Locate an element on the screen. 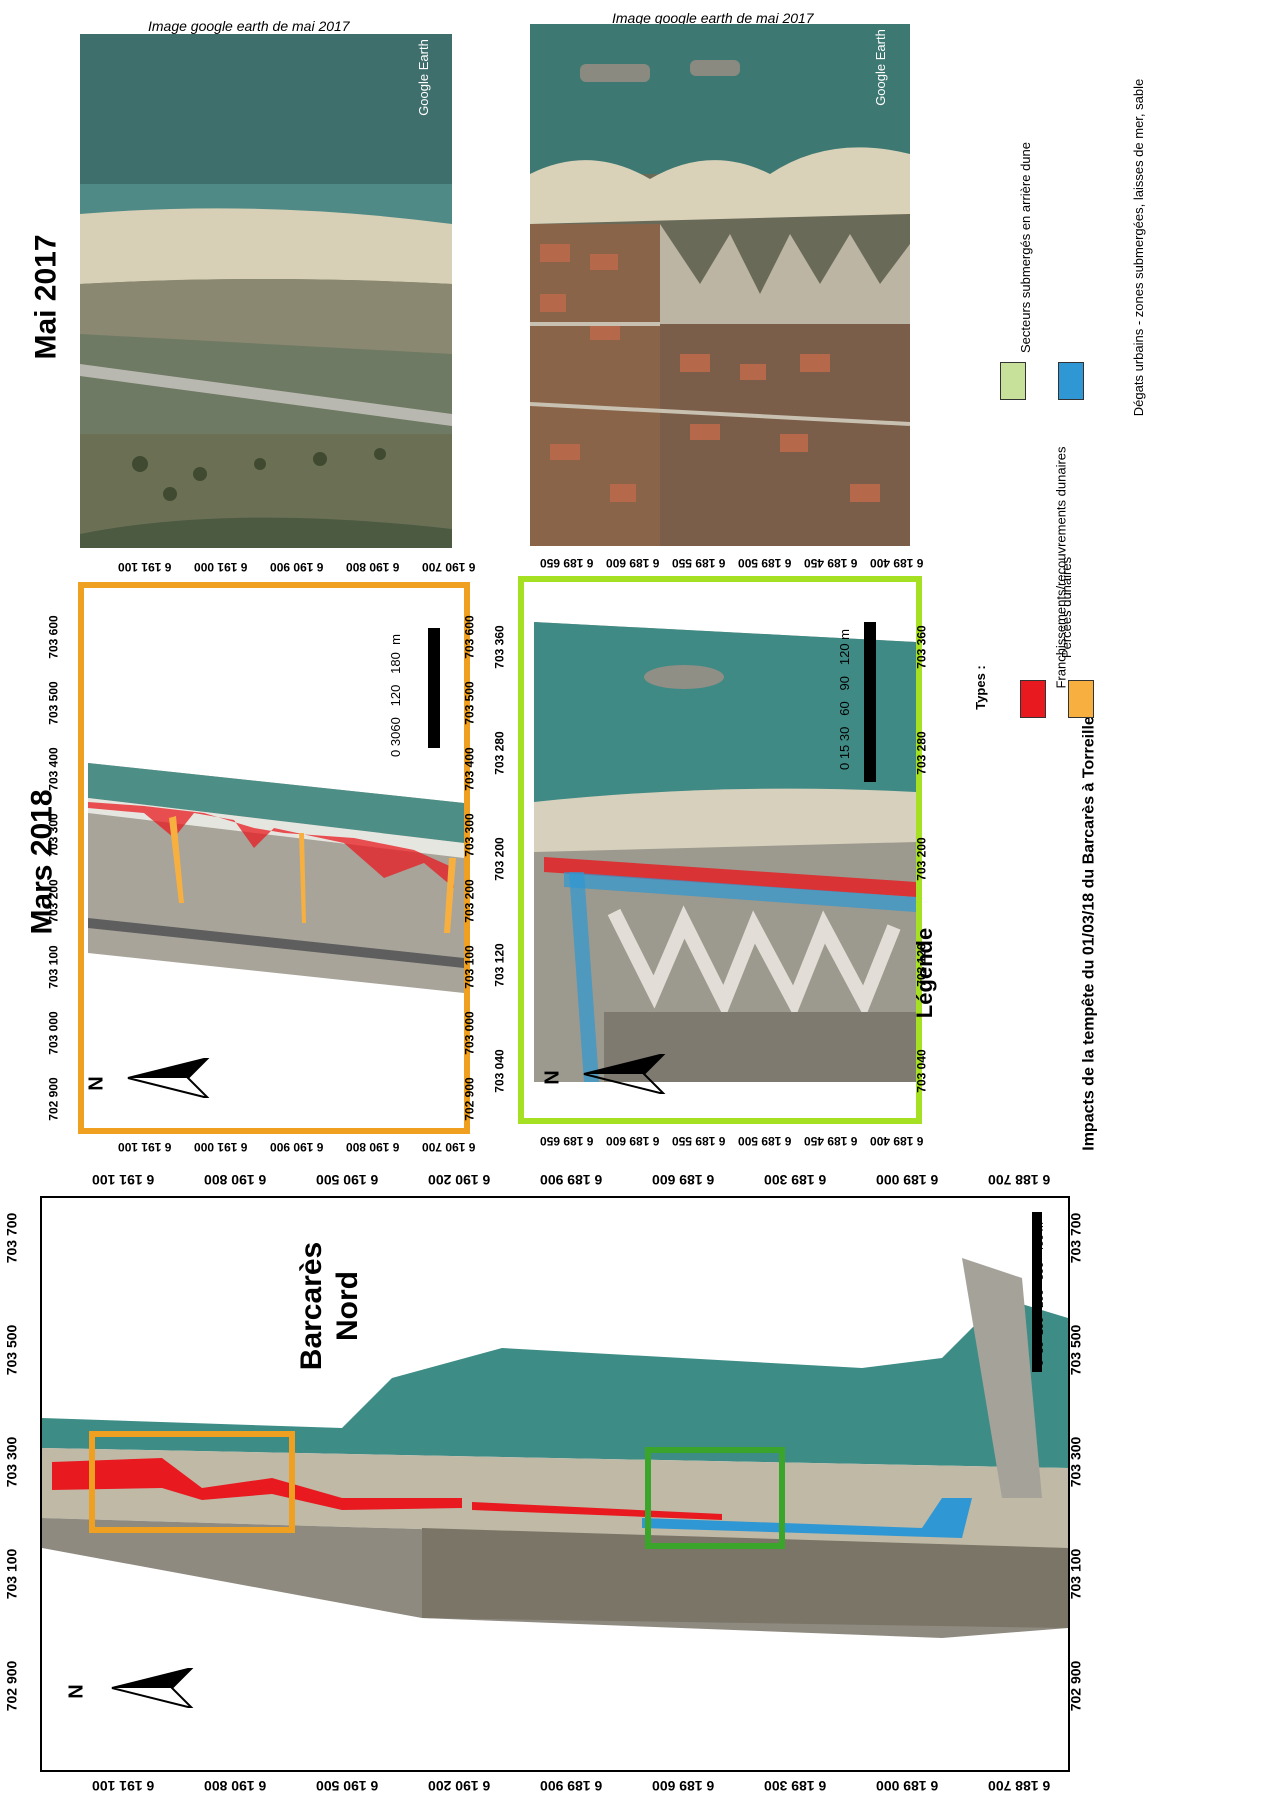  overview-x-bottom-tick: 6 189 600 is located at coordinates (683, 1786).